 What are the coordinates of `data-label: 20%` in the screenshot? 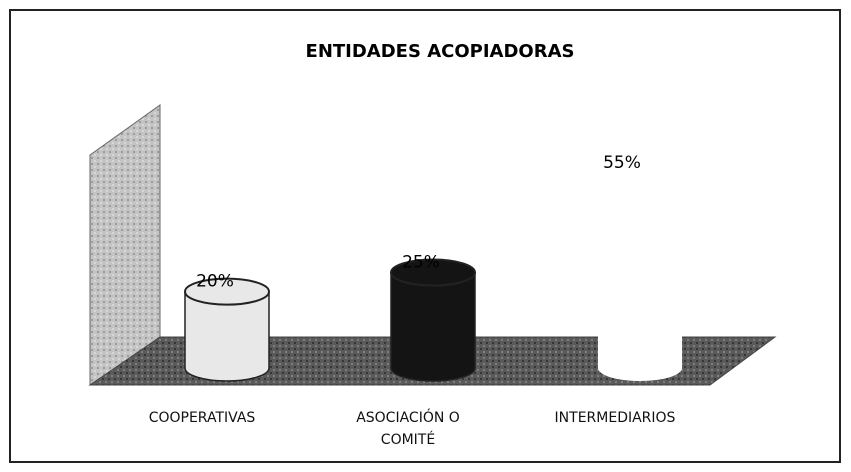 It's located at (215, 282).